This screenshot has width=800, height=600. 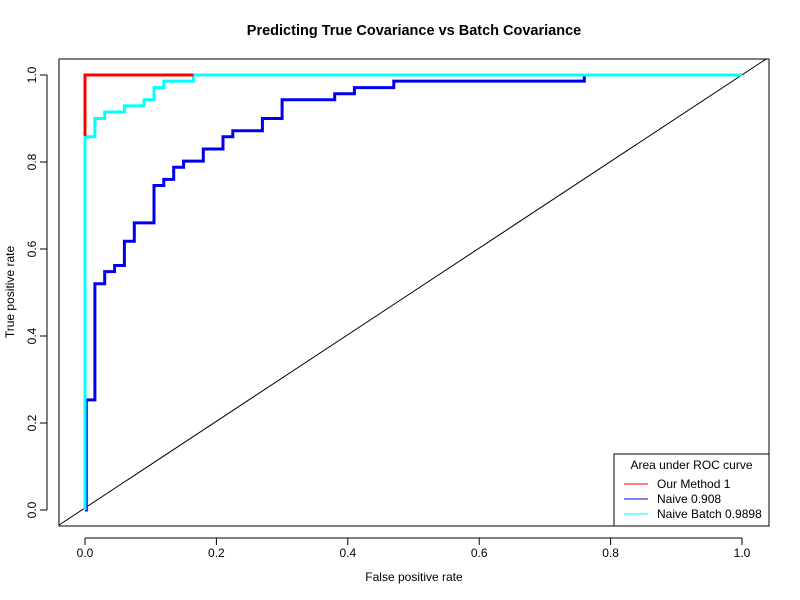 I want to click on y-tick-label: 0.2, so click(x=32, y=422).